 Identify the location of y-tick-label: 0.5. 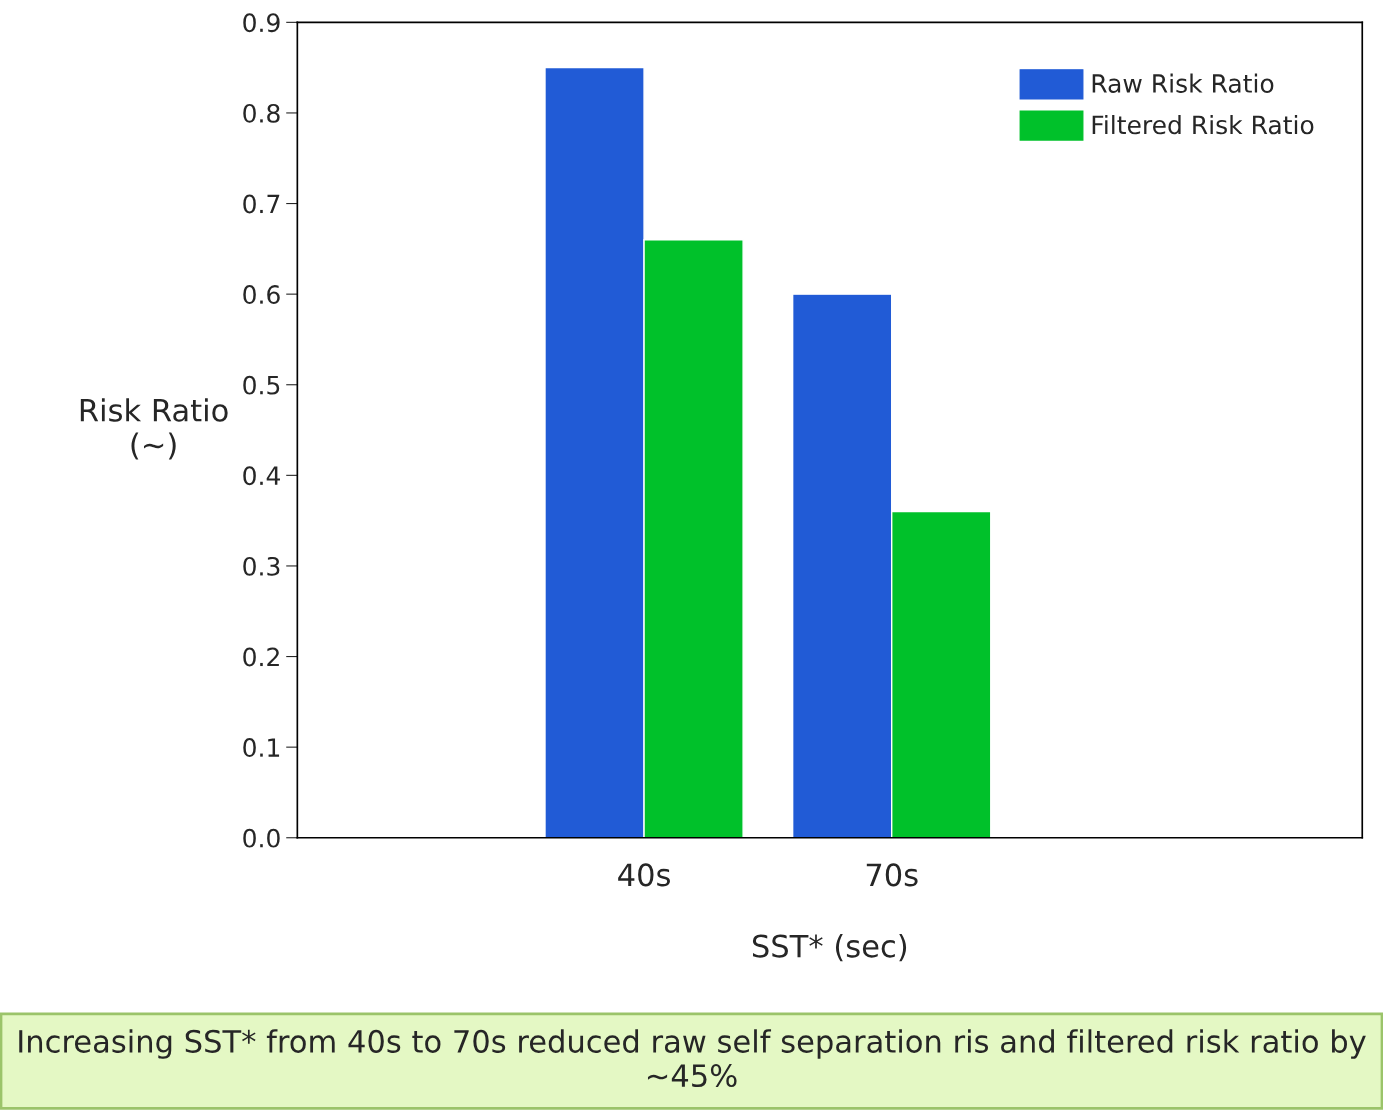
(261, 385).